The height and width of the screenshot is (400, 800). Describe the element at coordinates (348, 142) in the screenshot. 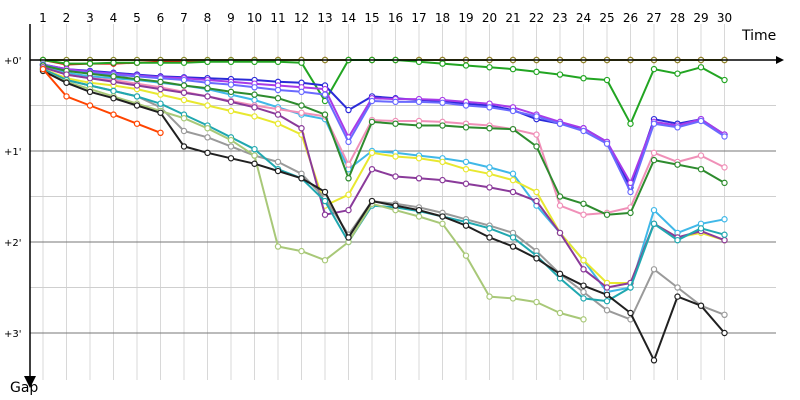

I see `point-s6-lap14` at that location.